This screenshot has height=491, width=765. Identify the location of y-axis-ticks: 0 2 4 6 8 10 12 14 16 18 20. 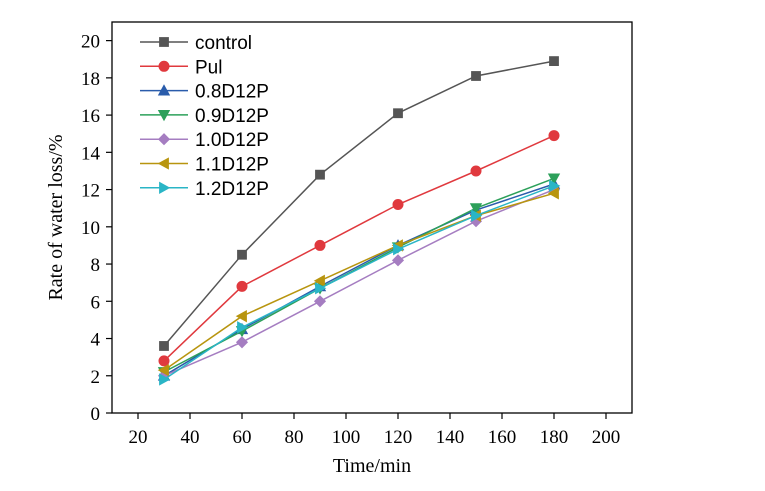
(96, 228).